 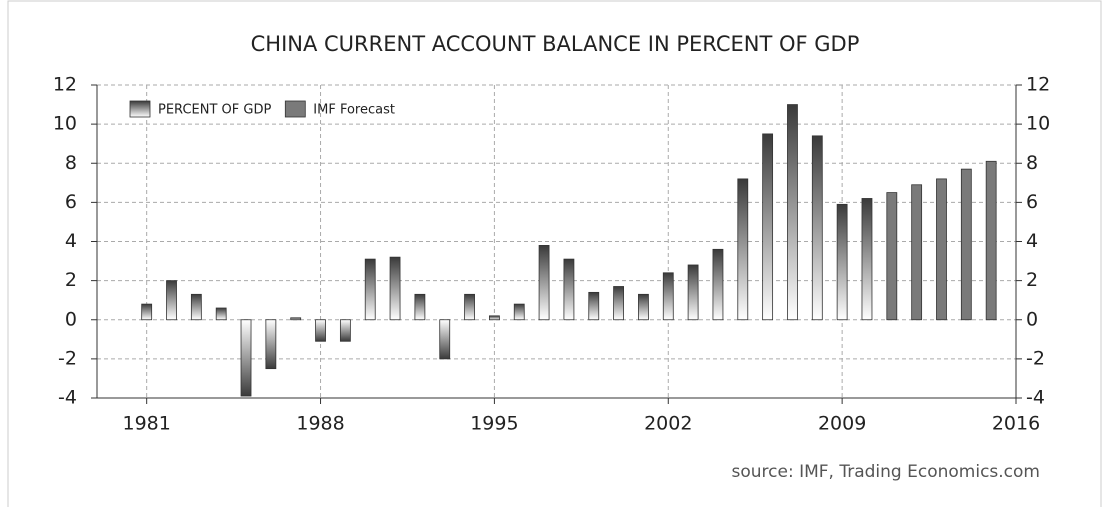 I want to click on y2-tick-label: -2, so click(x=1035, y=358).